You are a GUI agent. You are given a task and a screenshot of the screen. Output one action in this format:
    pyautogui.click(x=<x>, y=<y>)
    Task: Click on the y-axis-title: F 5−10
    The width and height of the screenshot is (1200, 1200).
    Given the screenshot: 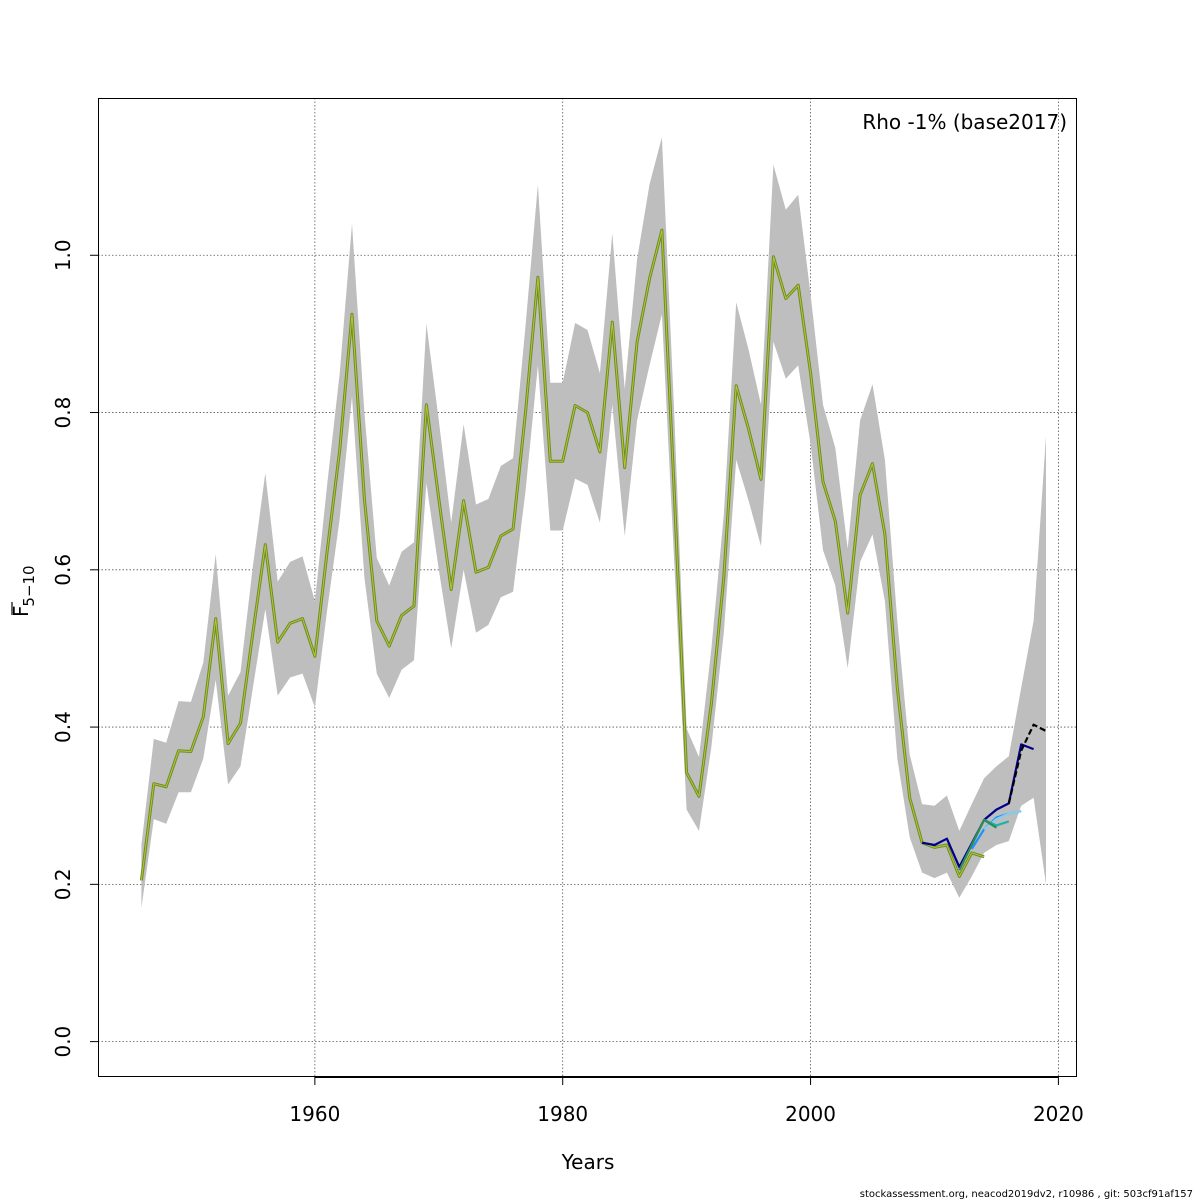 What is the action you would take?
    pyautogui.click(x=23, y=591)
    